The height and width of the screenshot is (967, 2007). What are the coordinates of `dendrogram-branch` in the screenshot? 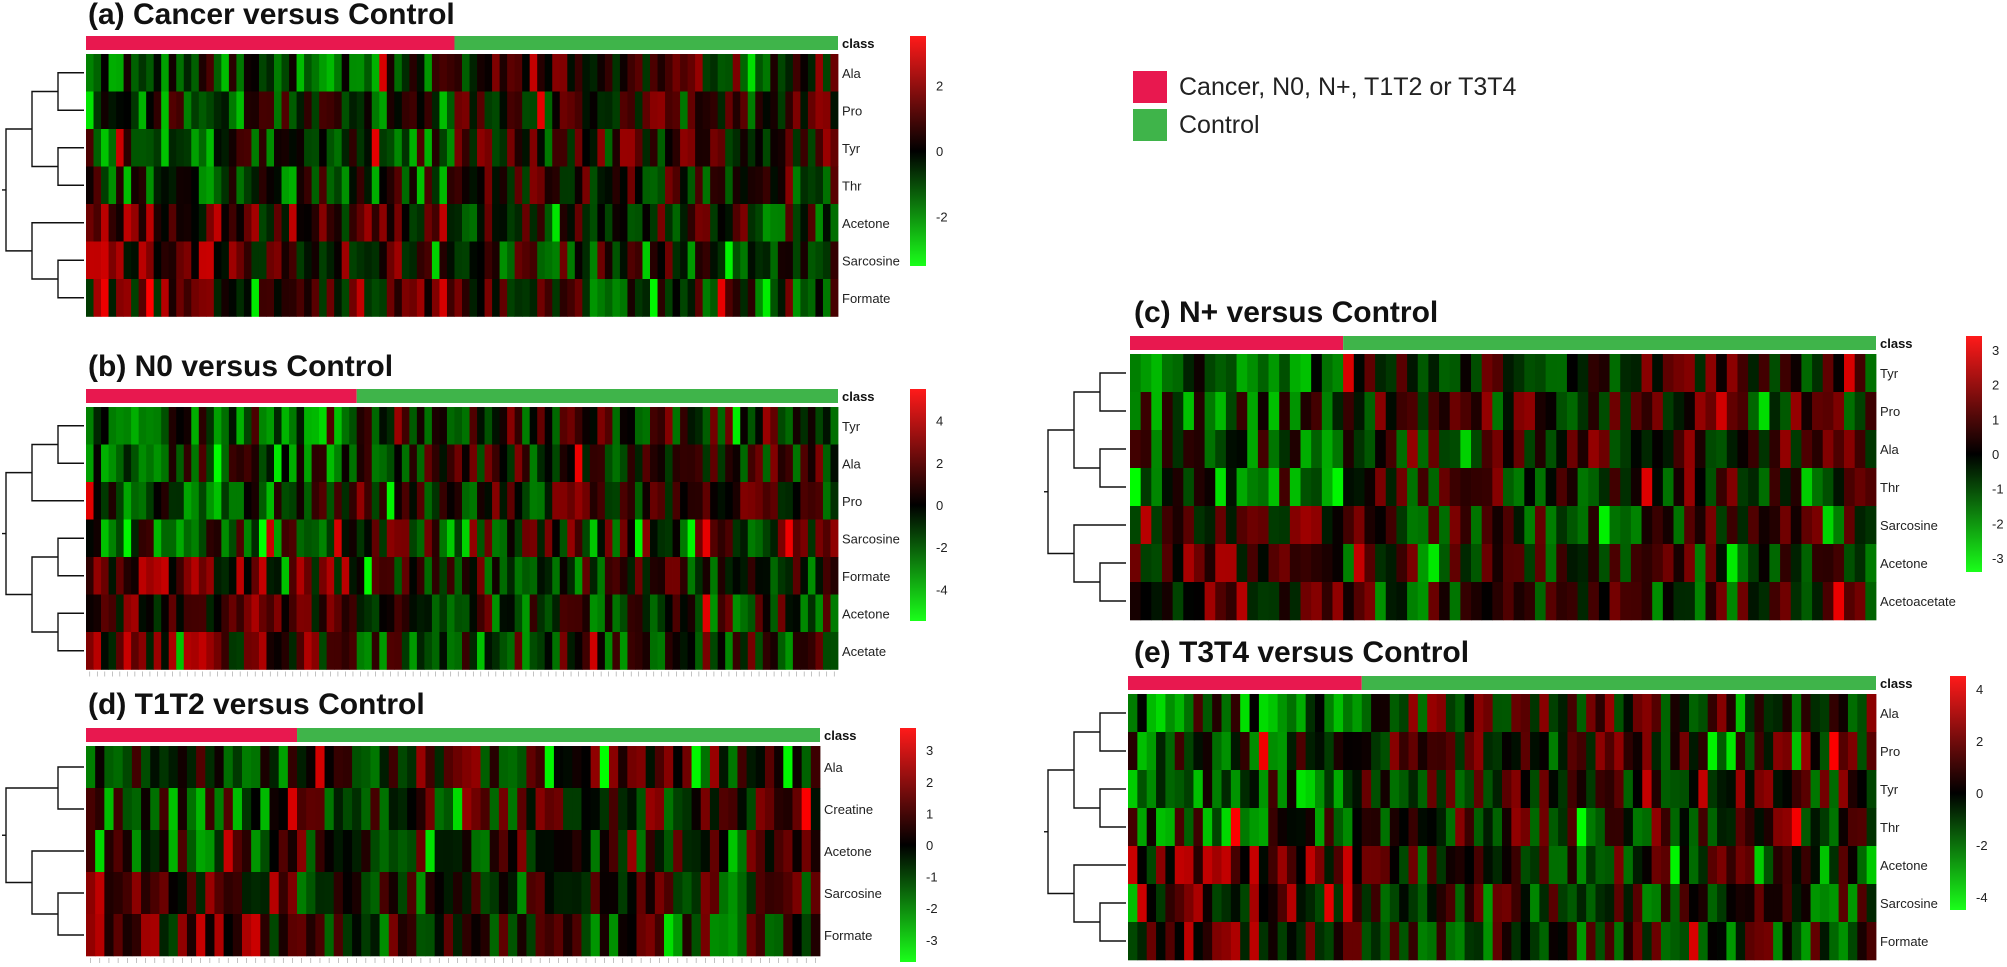 It's located at (1112, 808).